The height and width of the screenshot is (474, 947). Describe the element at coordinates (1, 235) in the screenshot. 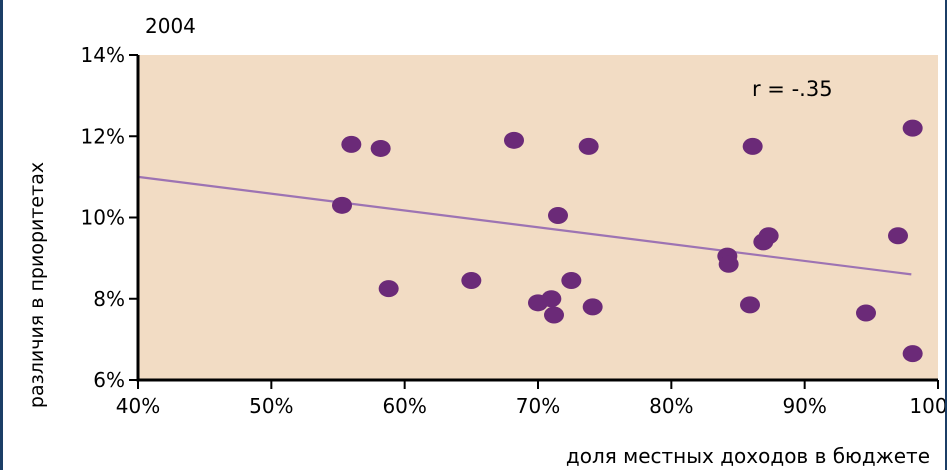

I see `left-edge-border` at that location.